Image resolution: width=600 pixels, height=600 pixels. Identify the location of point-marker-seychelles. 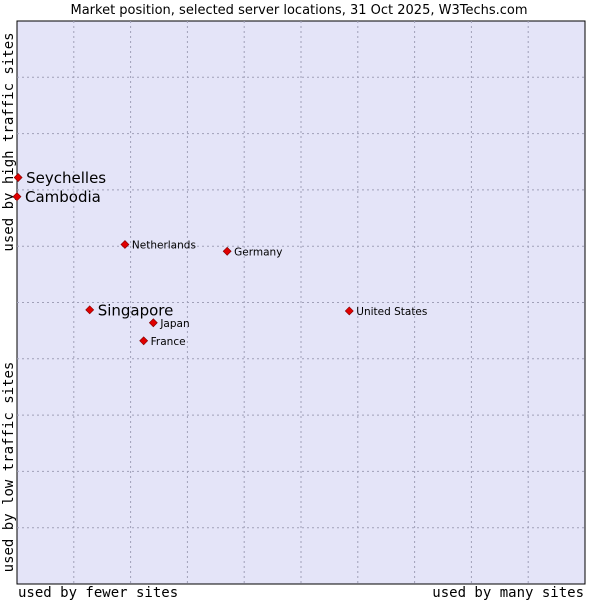
(18, 177).